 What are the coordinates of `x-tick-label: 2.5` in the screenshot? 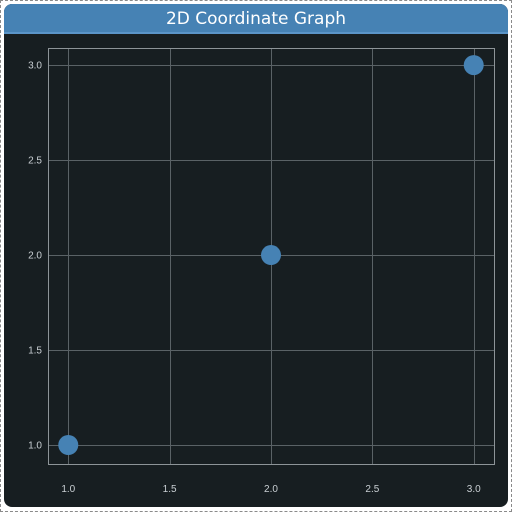 It's located at (372, 489).